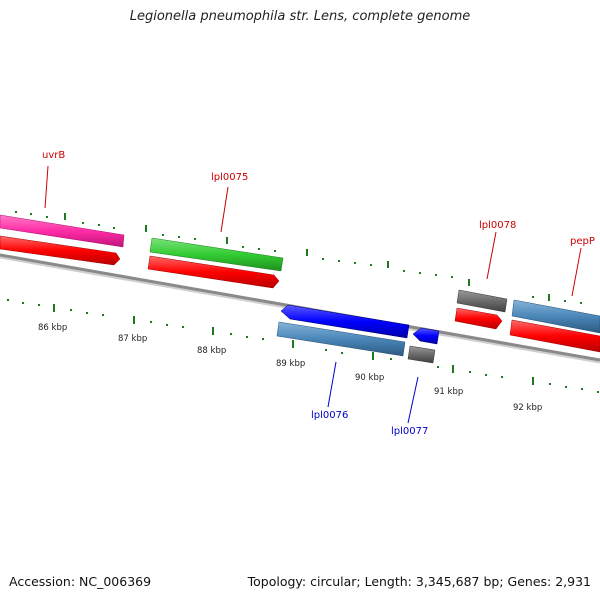 This screenshot has height=600, width=600. What do you see at coordinates (497, 225) in the screenshot?
I see `lpl0078-label: lpl0078` at bounding box center [497, 225].